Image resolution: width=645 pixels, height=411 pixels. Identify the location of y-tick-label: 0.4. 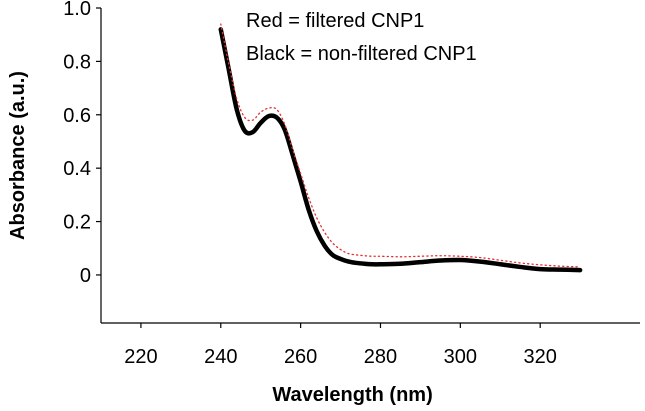
(77, 169).